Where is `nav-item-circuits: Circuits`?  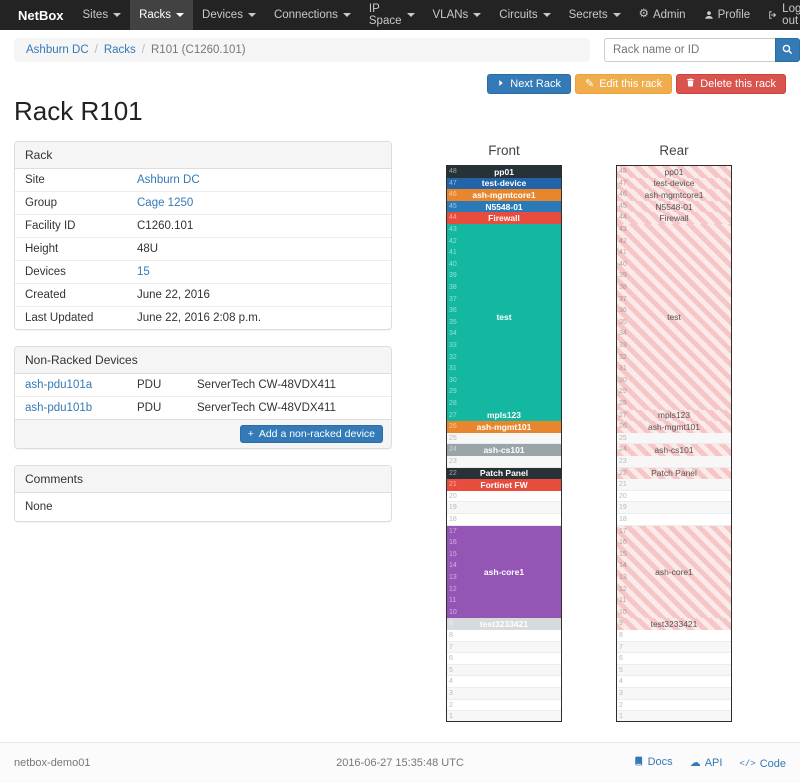
nav-item-circuits: Circuits is located at coordinates (524, 15).